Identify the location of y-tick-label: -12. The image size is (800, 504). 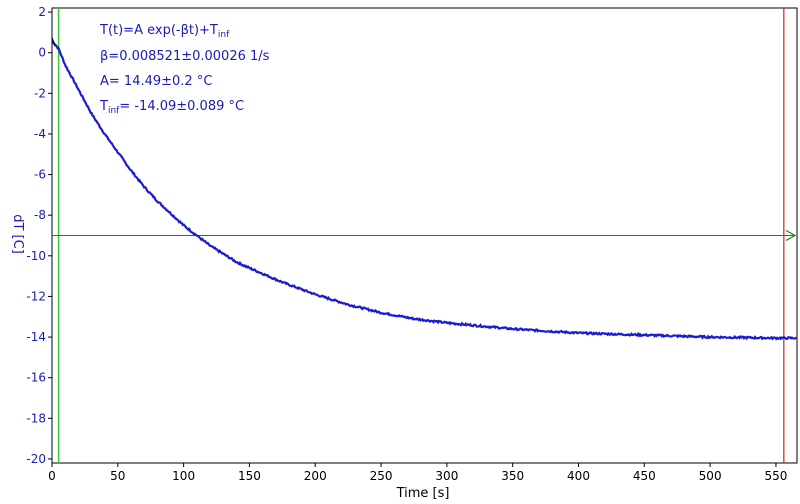
(36, 296).